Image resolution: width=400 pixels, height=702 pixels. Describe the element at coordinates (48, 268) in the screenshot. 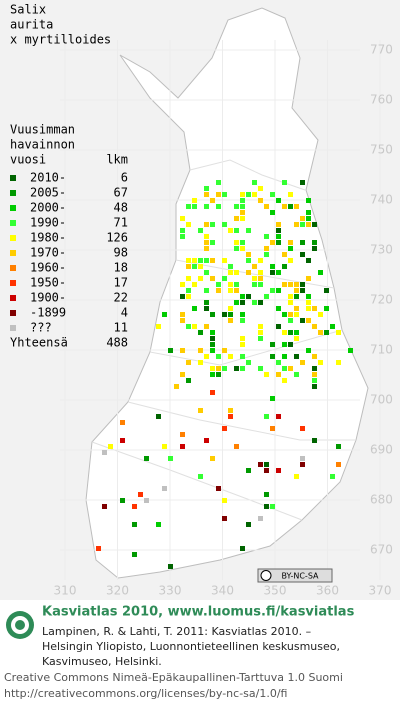

I see `legend-label: 1960-` at that location.